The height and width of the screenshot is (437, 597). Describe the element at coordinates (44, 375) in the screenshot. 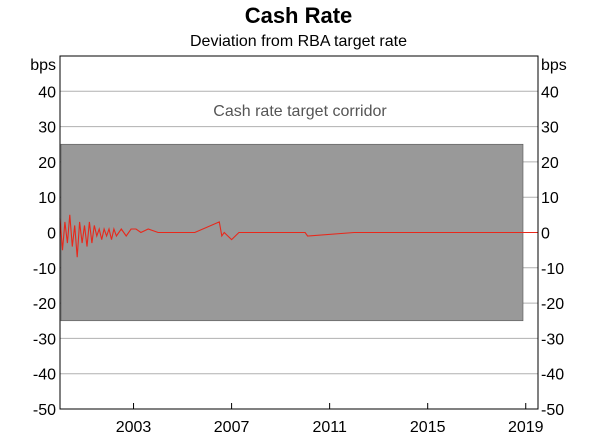

I see `y-tick-label-left: -40` at that location.